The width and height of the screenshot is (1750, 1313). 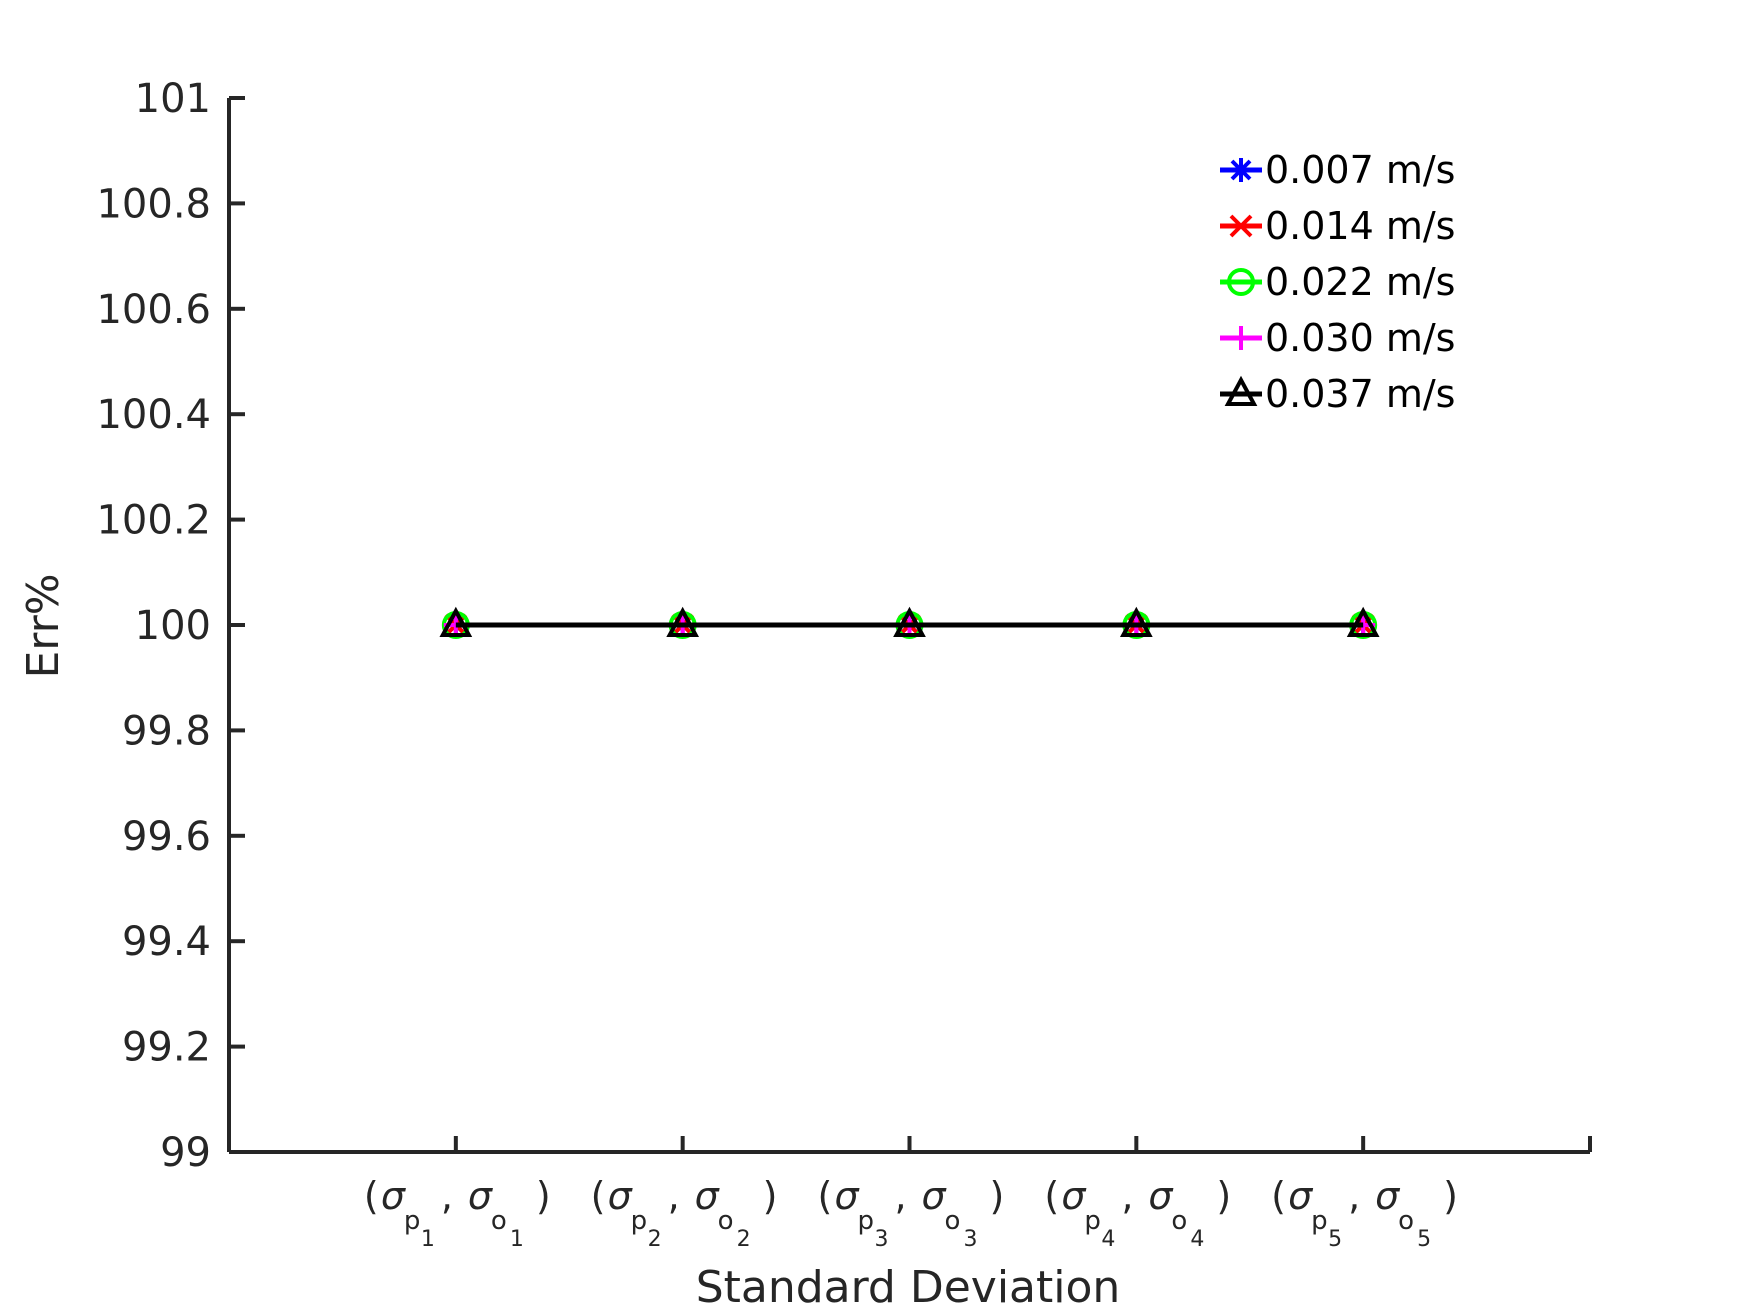 What do you see at coordinates (1360, 338) in the screenshot?
I see `legend-label: 0.030 m/s` at bounding box center [1360, 338].